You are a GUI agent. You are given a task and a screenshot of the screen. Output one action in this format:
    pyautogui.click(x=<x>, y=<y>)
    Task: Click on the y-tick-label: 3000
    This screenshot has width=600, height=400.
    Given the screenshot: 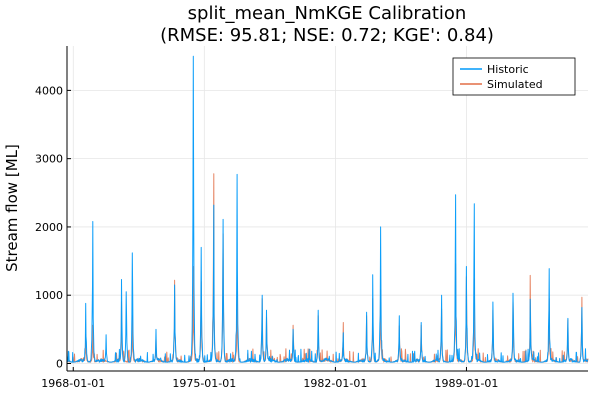 What is the action you would take?
    pyautogui.click(x=49, y=159)
    